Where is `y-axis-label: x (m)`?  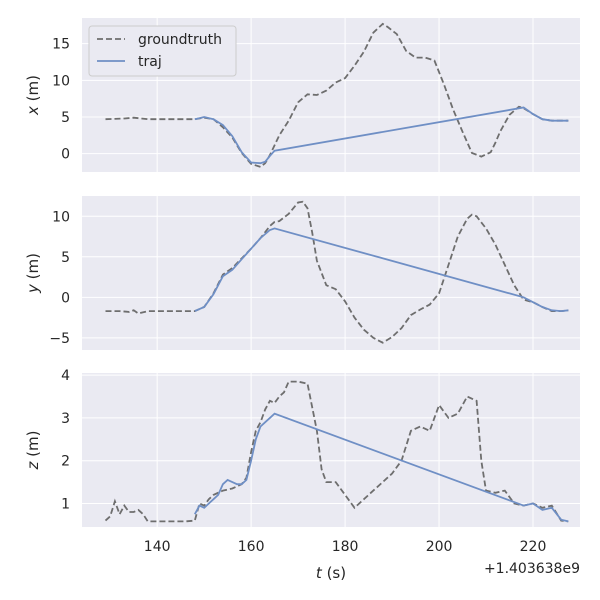
y-axis-label: x (m) is located at coordinates (33, 95).